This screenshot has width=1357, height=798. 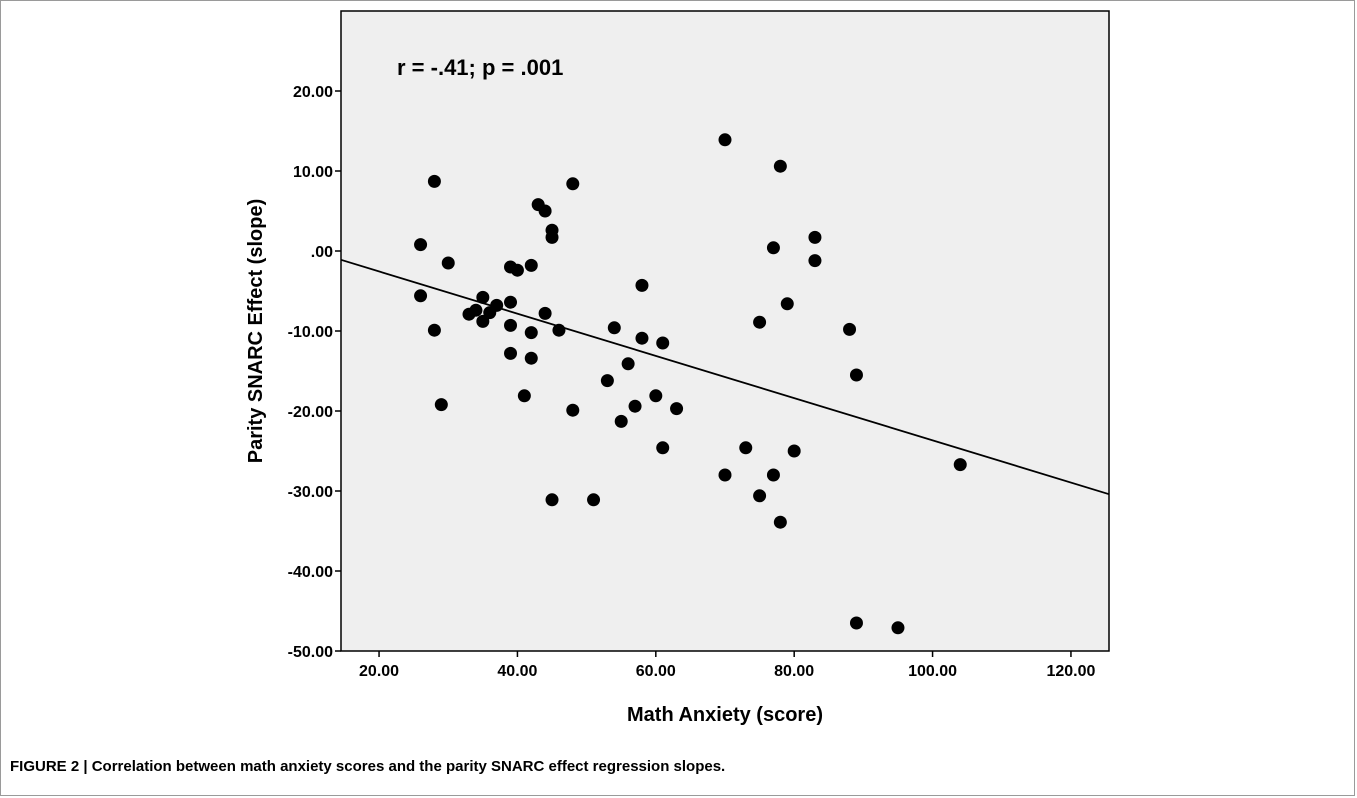 I want to click on correlation-annotation: r = -.41; p = .001, so click(x=480, y=67).